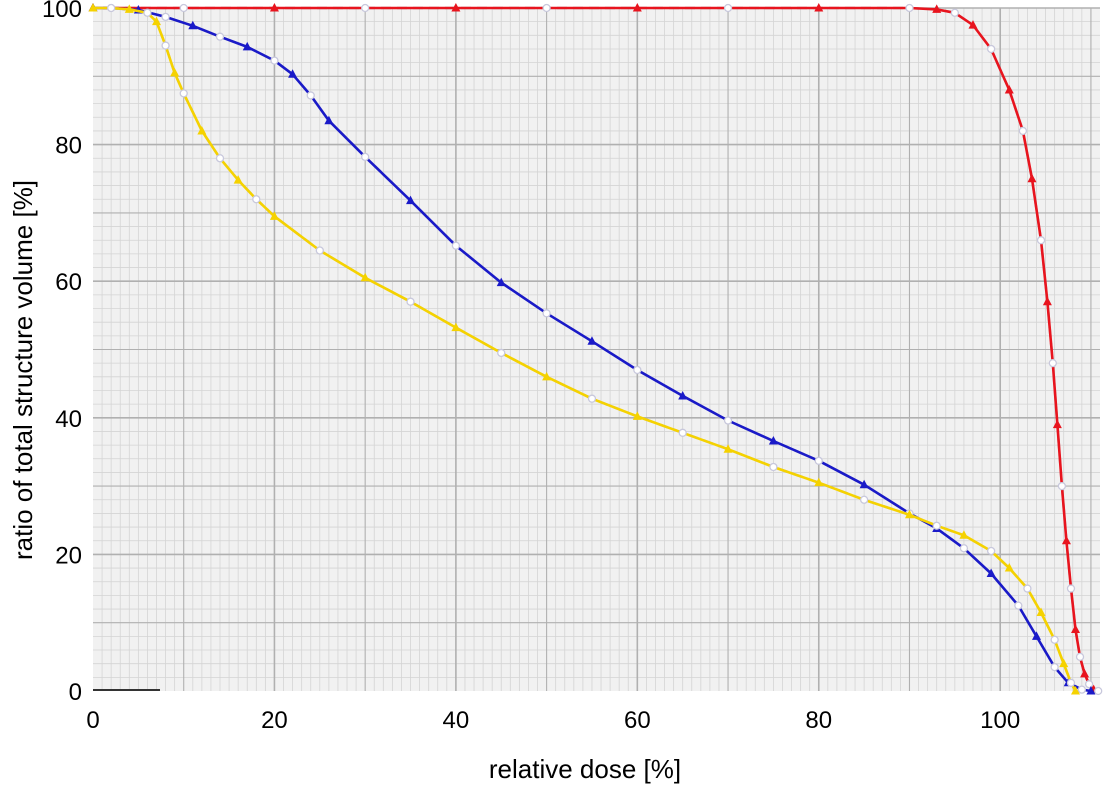 The height and width of the screenshot is (786, 1118). I want to click on x-tick-label: 0, so click(92, 720).